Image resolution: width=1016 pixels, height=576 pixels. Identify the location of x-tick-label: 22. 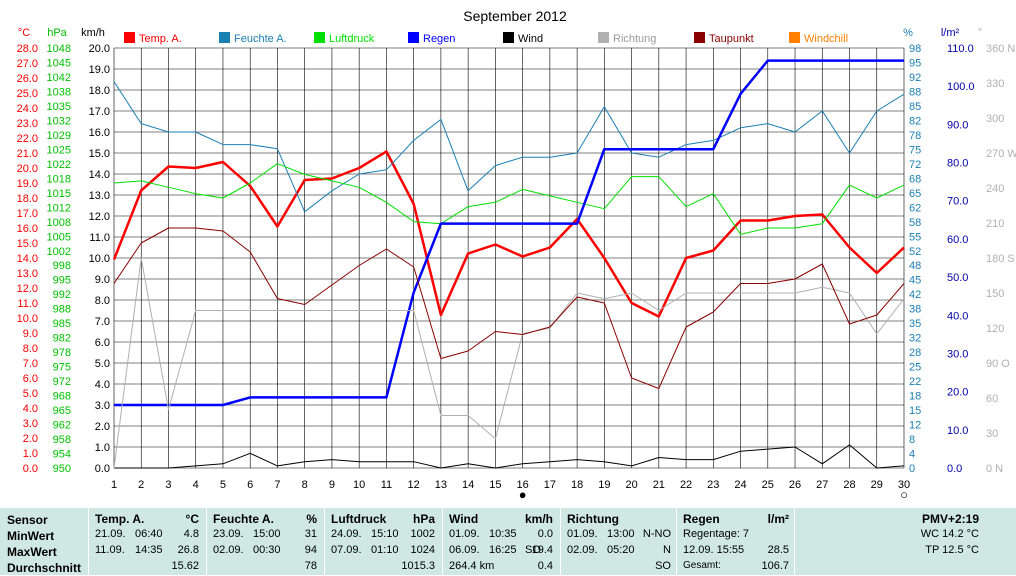
(686, 485).